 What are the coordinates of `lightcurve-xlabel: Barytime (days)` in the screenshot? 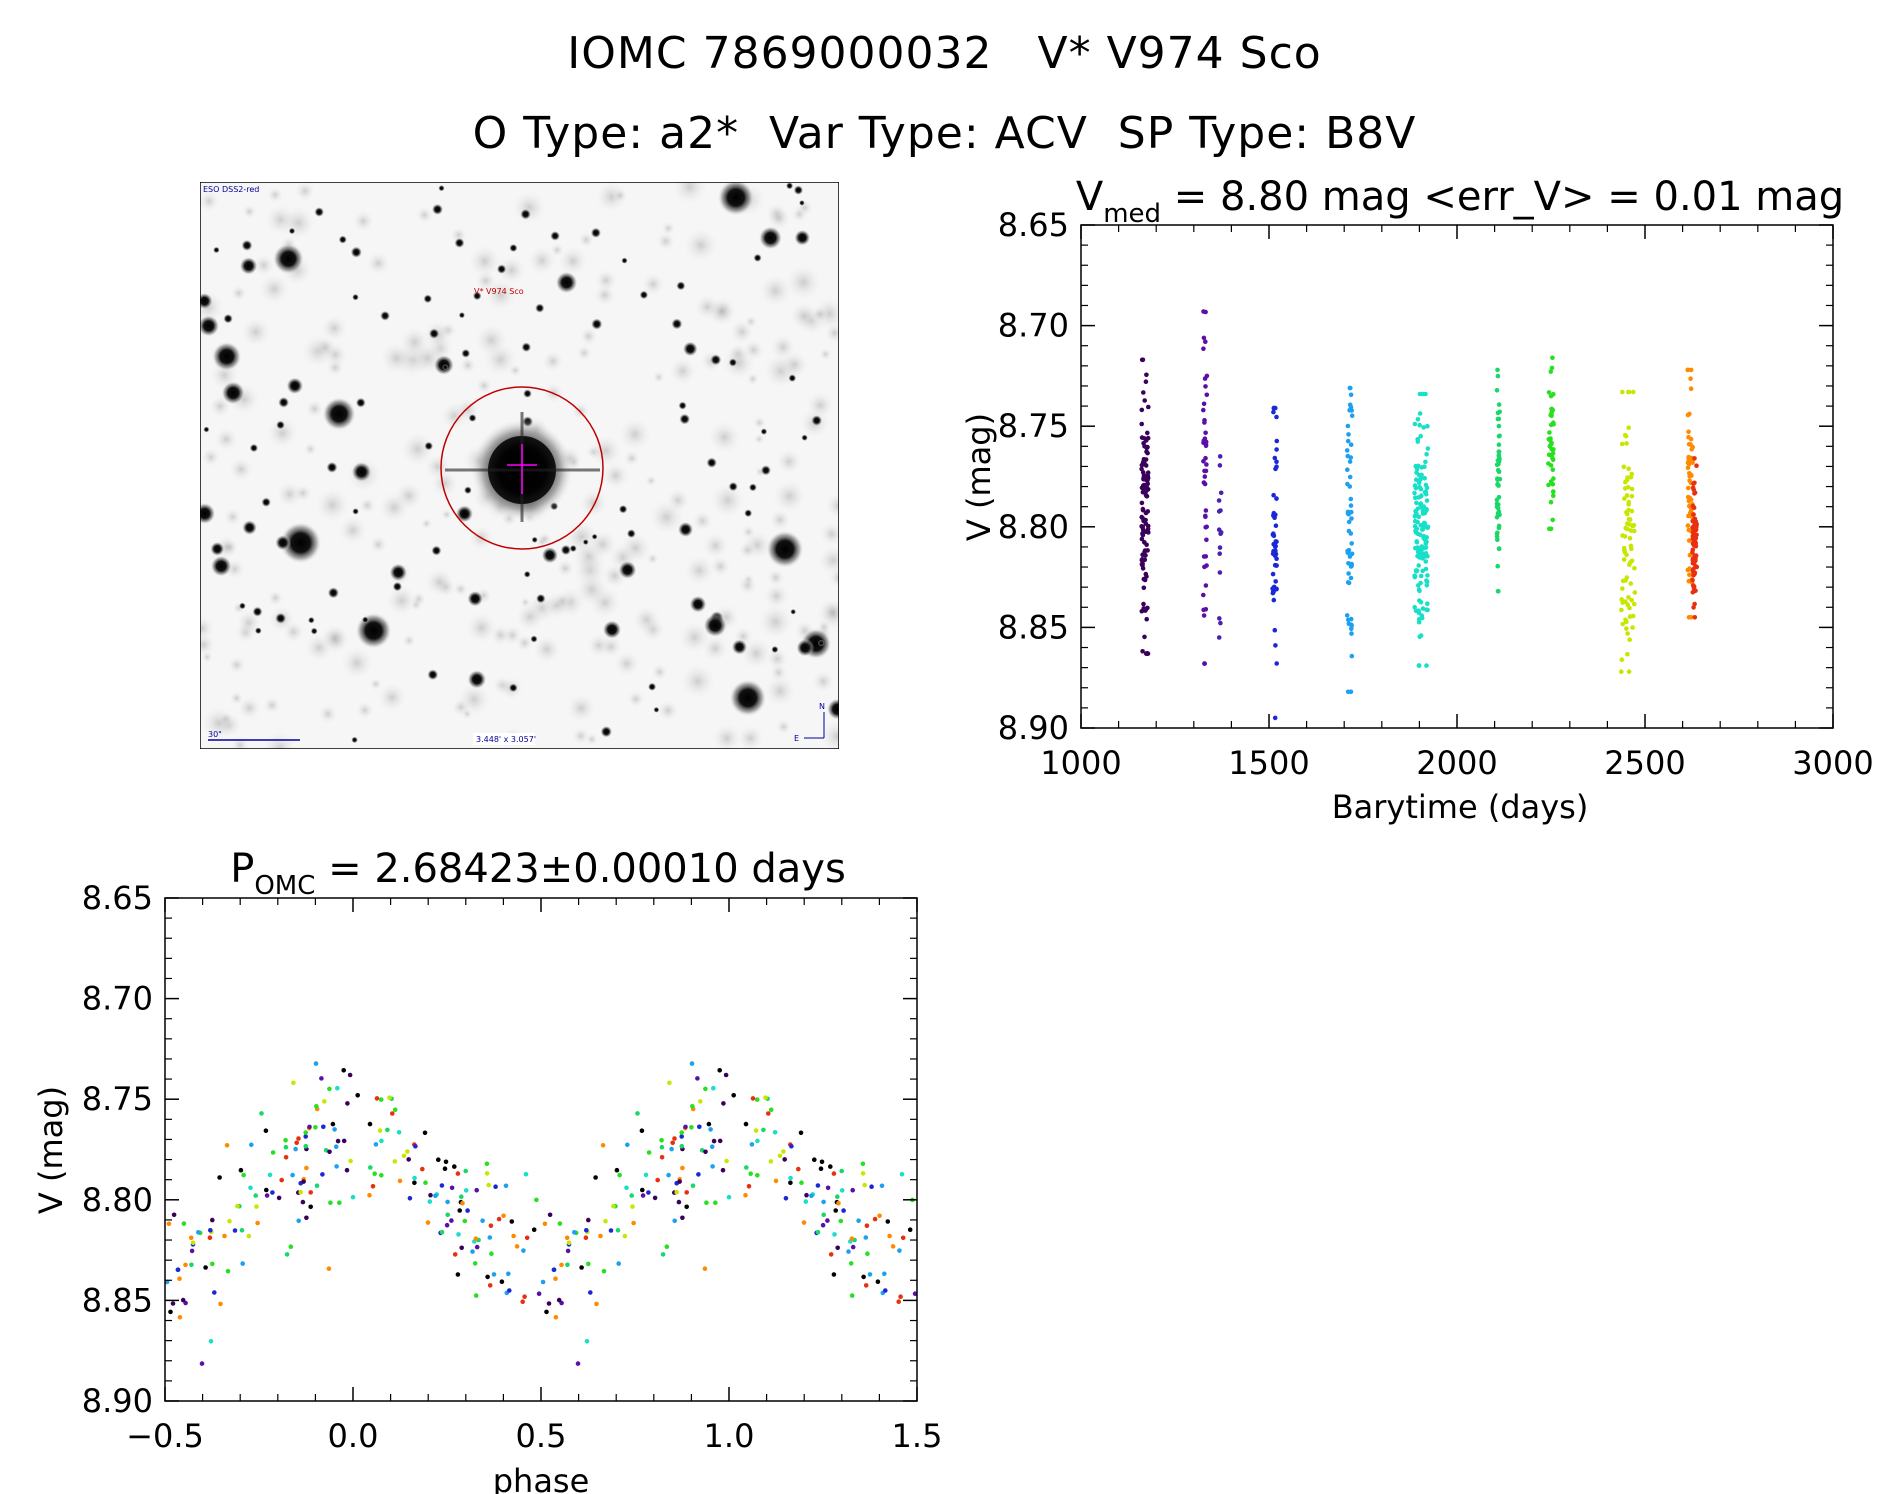 It's located at (1460, 807).